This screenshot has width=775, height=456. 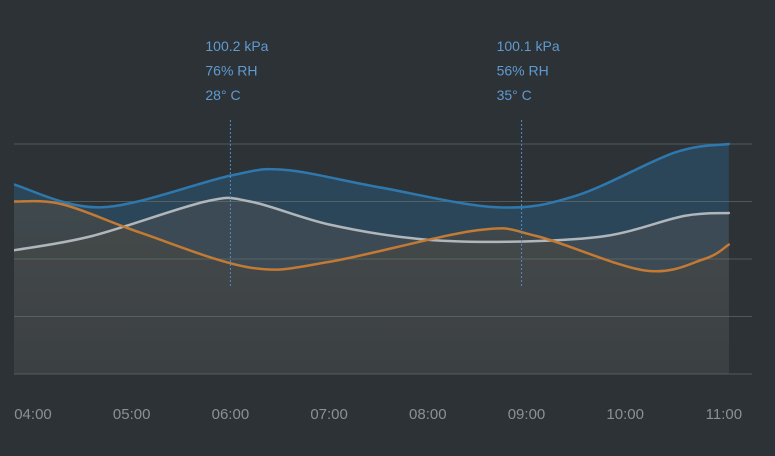 I want to click on line-pressure, so click(x=372, y=175).